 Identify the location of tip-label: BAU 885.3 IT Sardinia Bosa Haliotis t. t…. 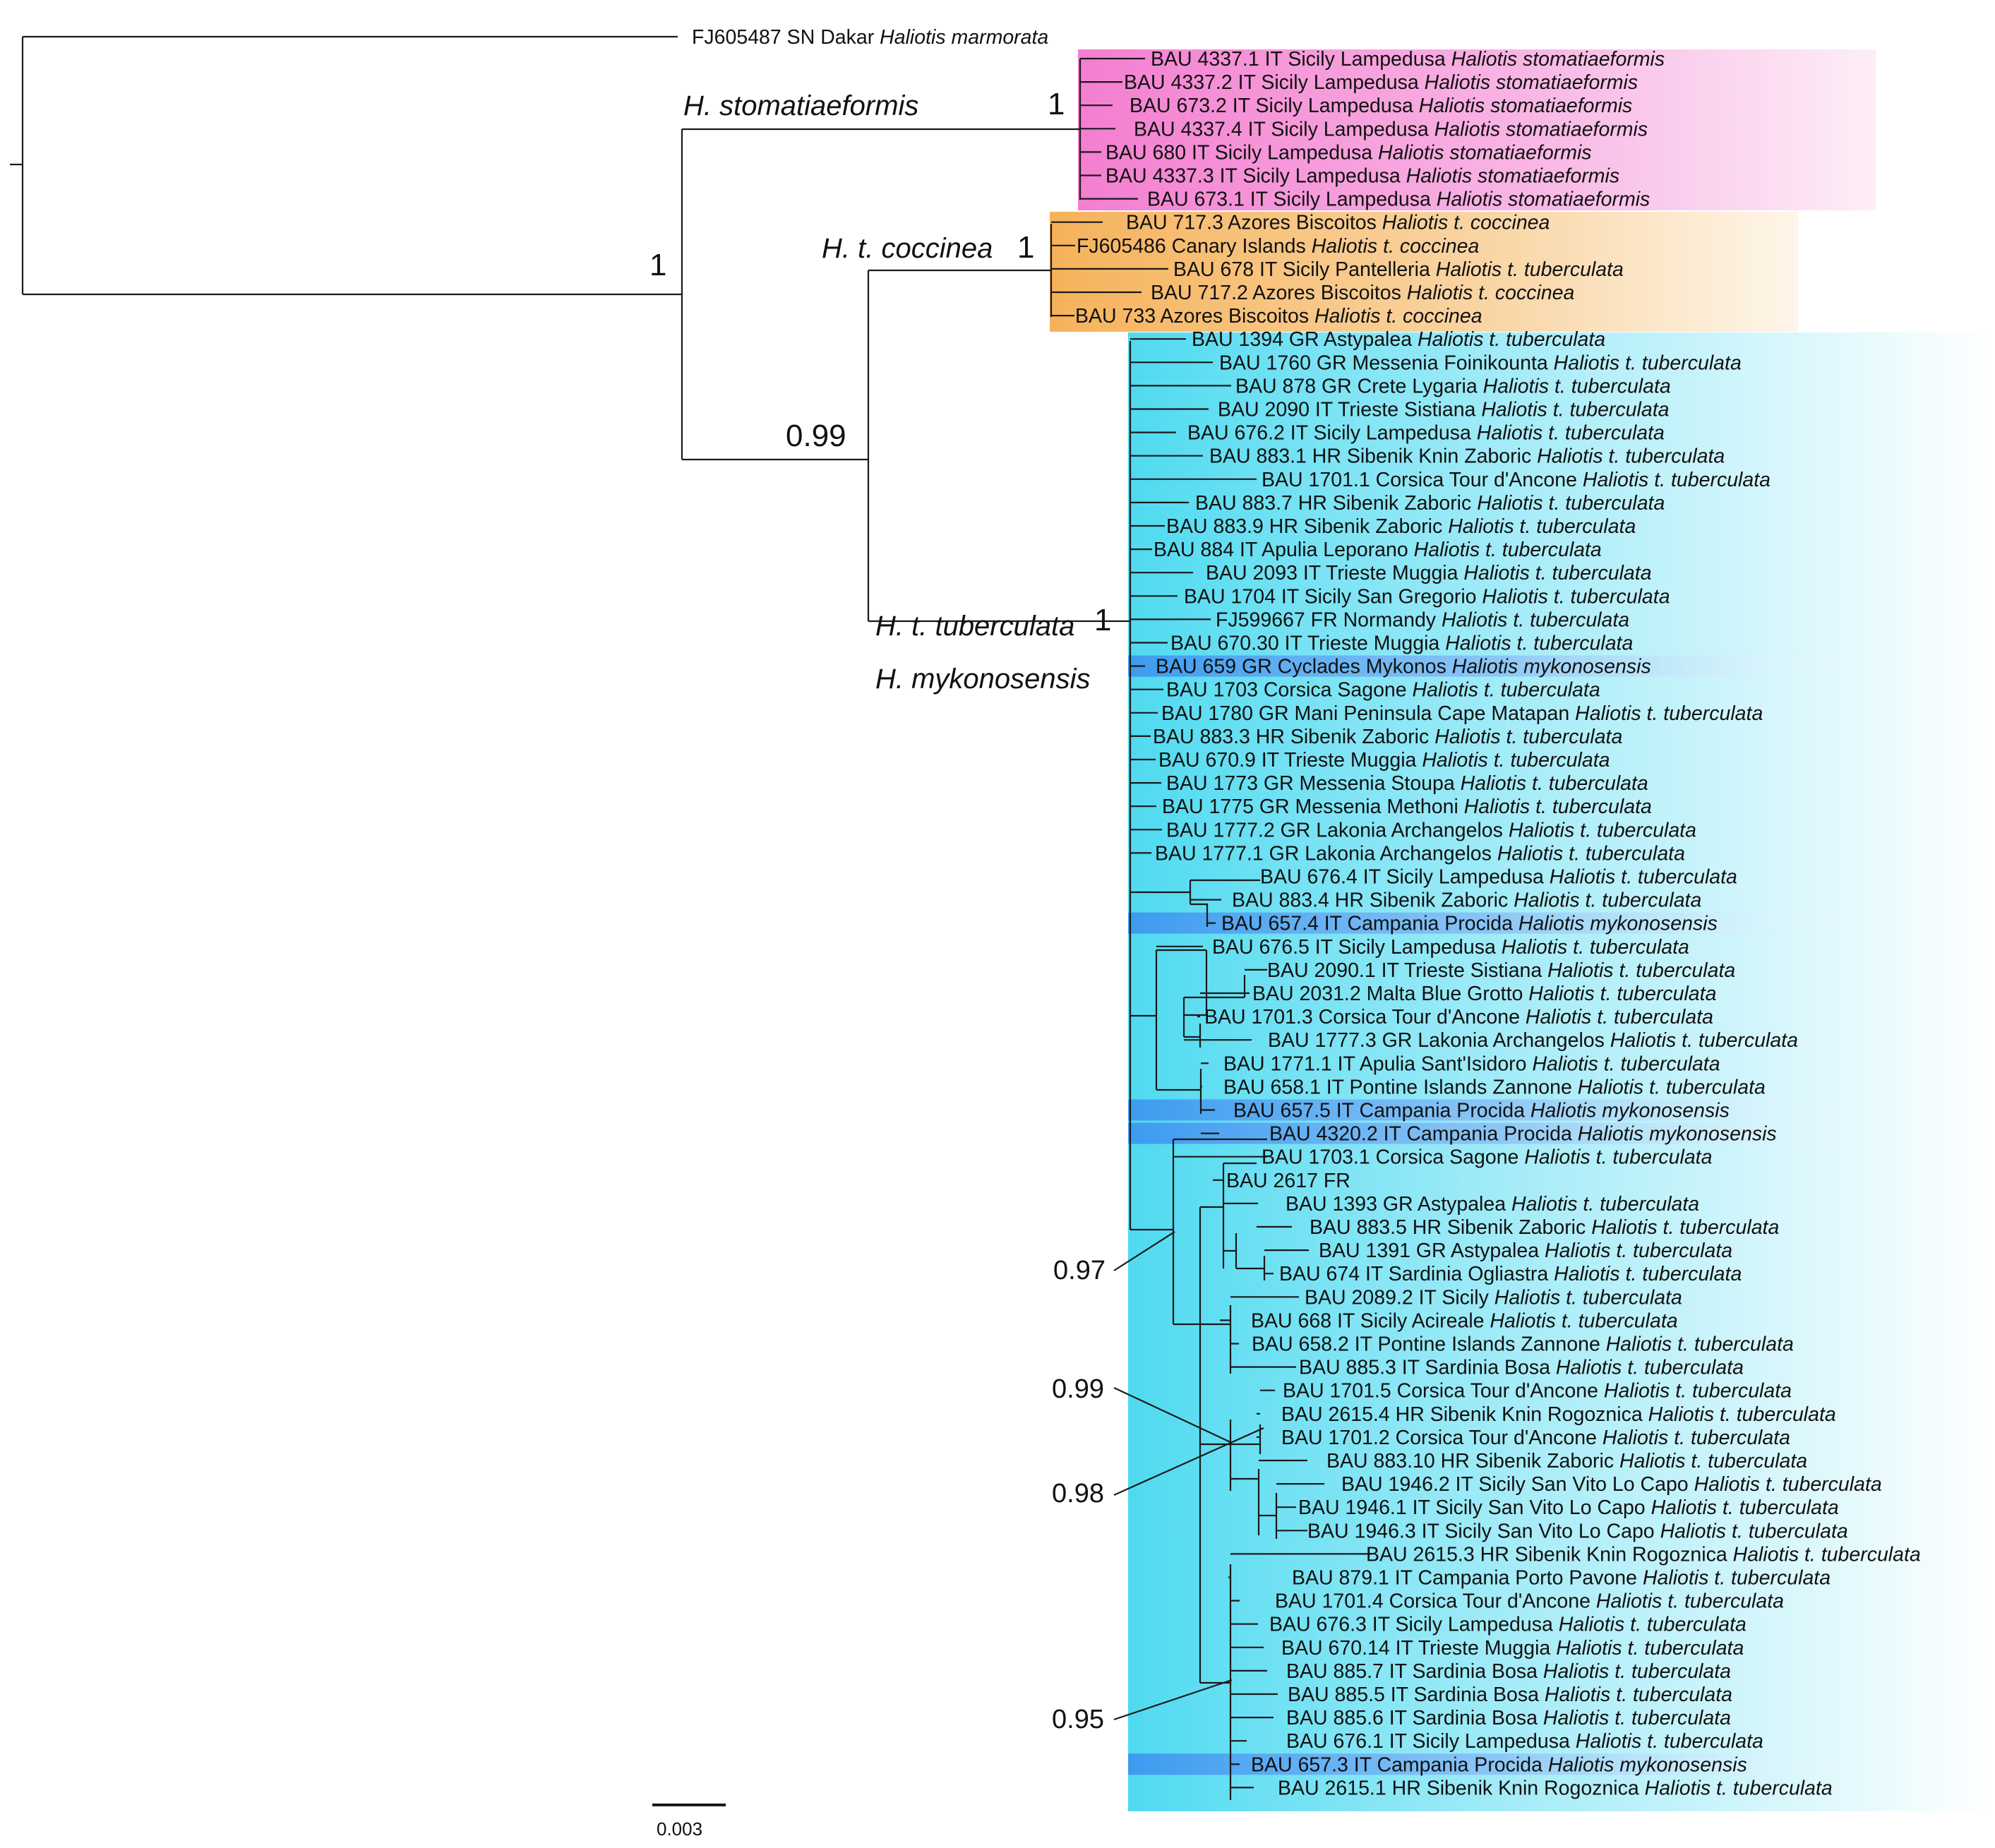
(1521, 1368).